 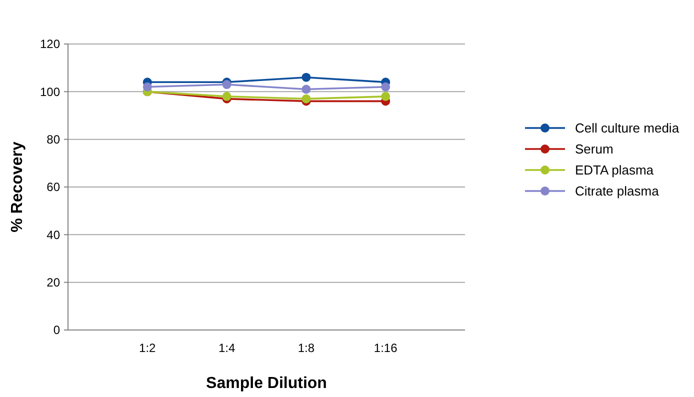 What do you see at coordinates (614, 170) in the screenshot?
I see `legend-label: EDTA plasma` at bounding box center [614, 170].